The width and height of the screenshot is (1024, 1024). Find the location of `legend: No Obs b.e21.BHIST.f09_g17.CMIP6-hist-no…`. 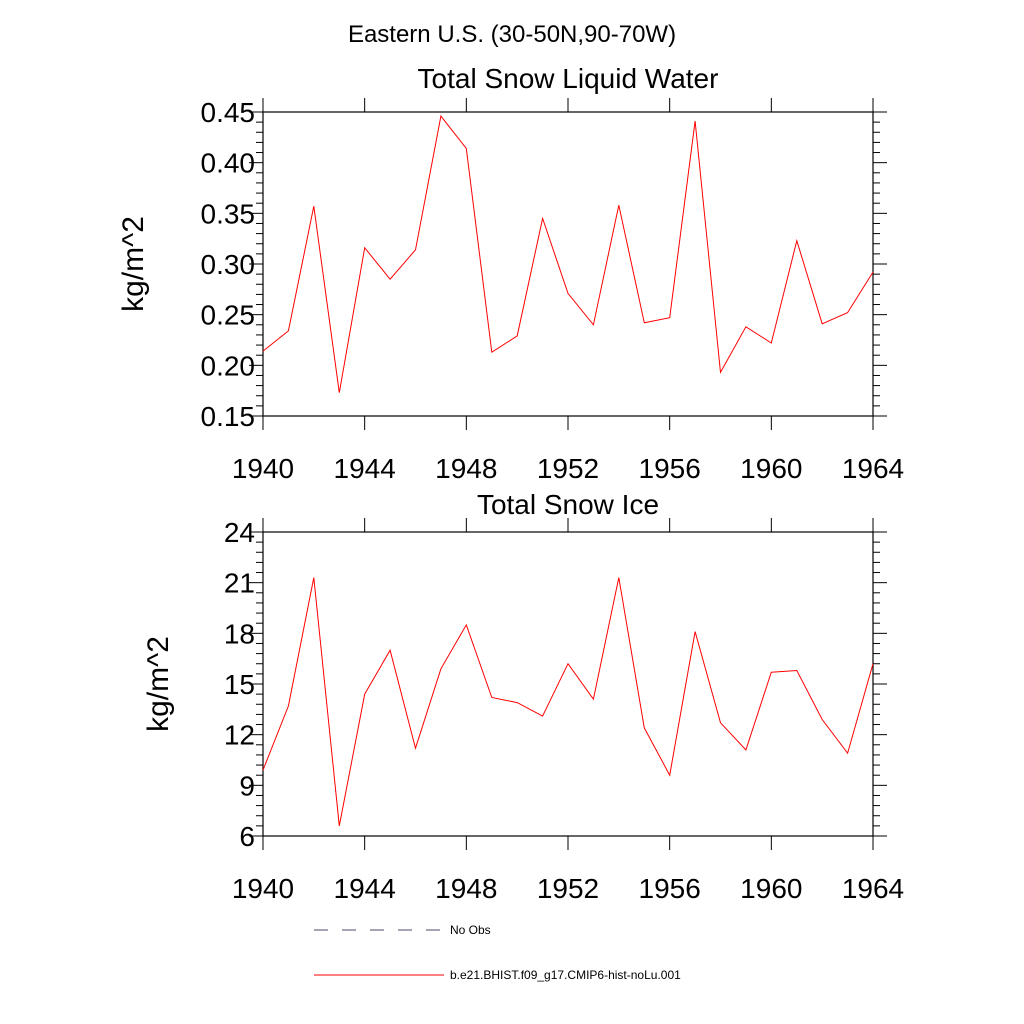

legend: No Obs b.e21.BHIST.f09_g17.CMIP6-hist-no… is located at coordinates (497, 952).